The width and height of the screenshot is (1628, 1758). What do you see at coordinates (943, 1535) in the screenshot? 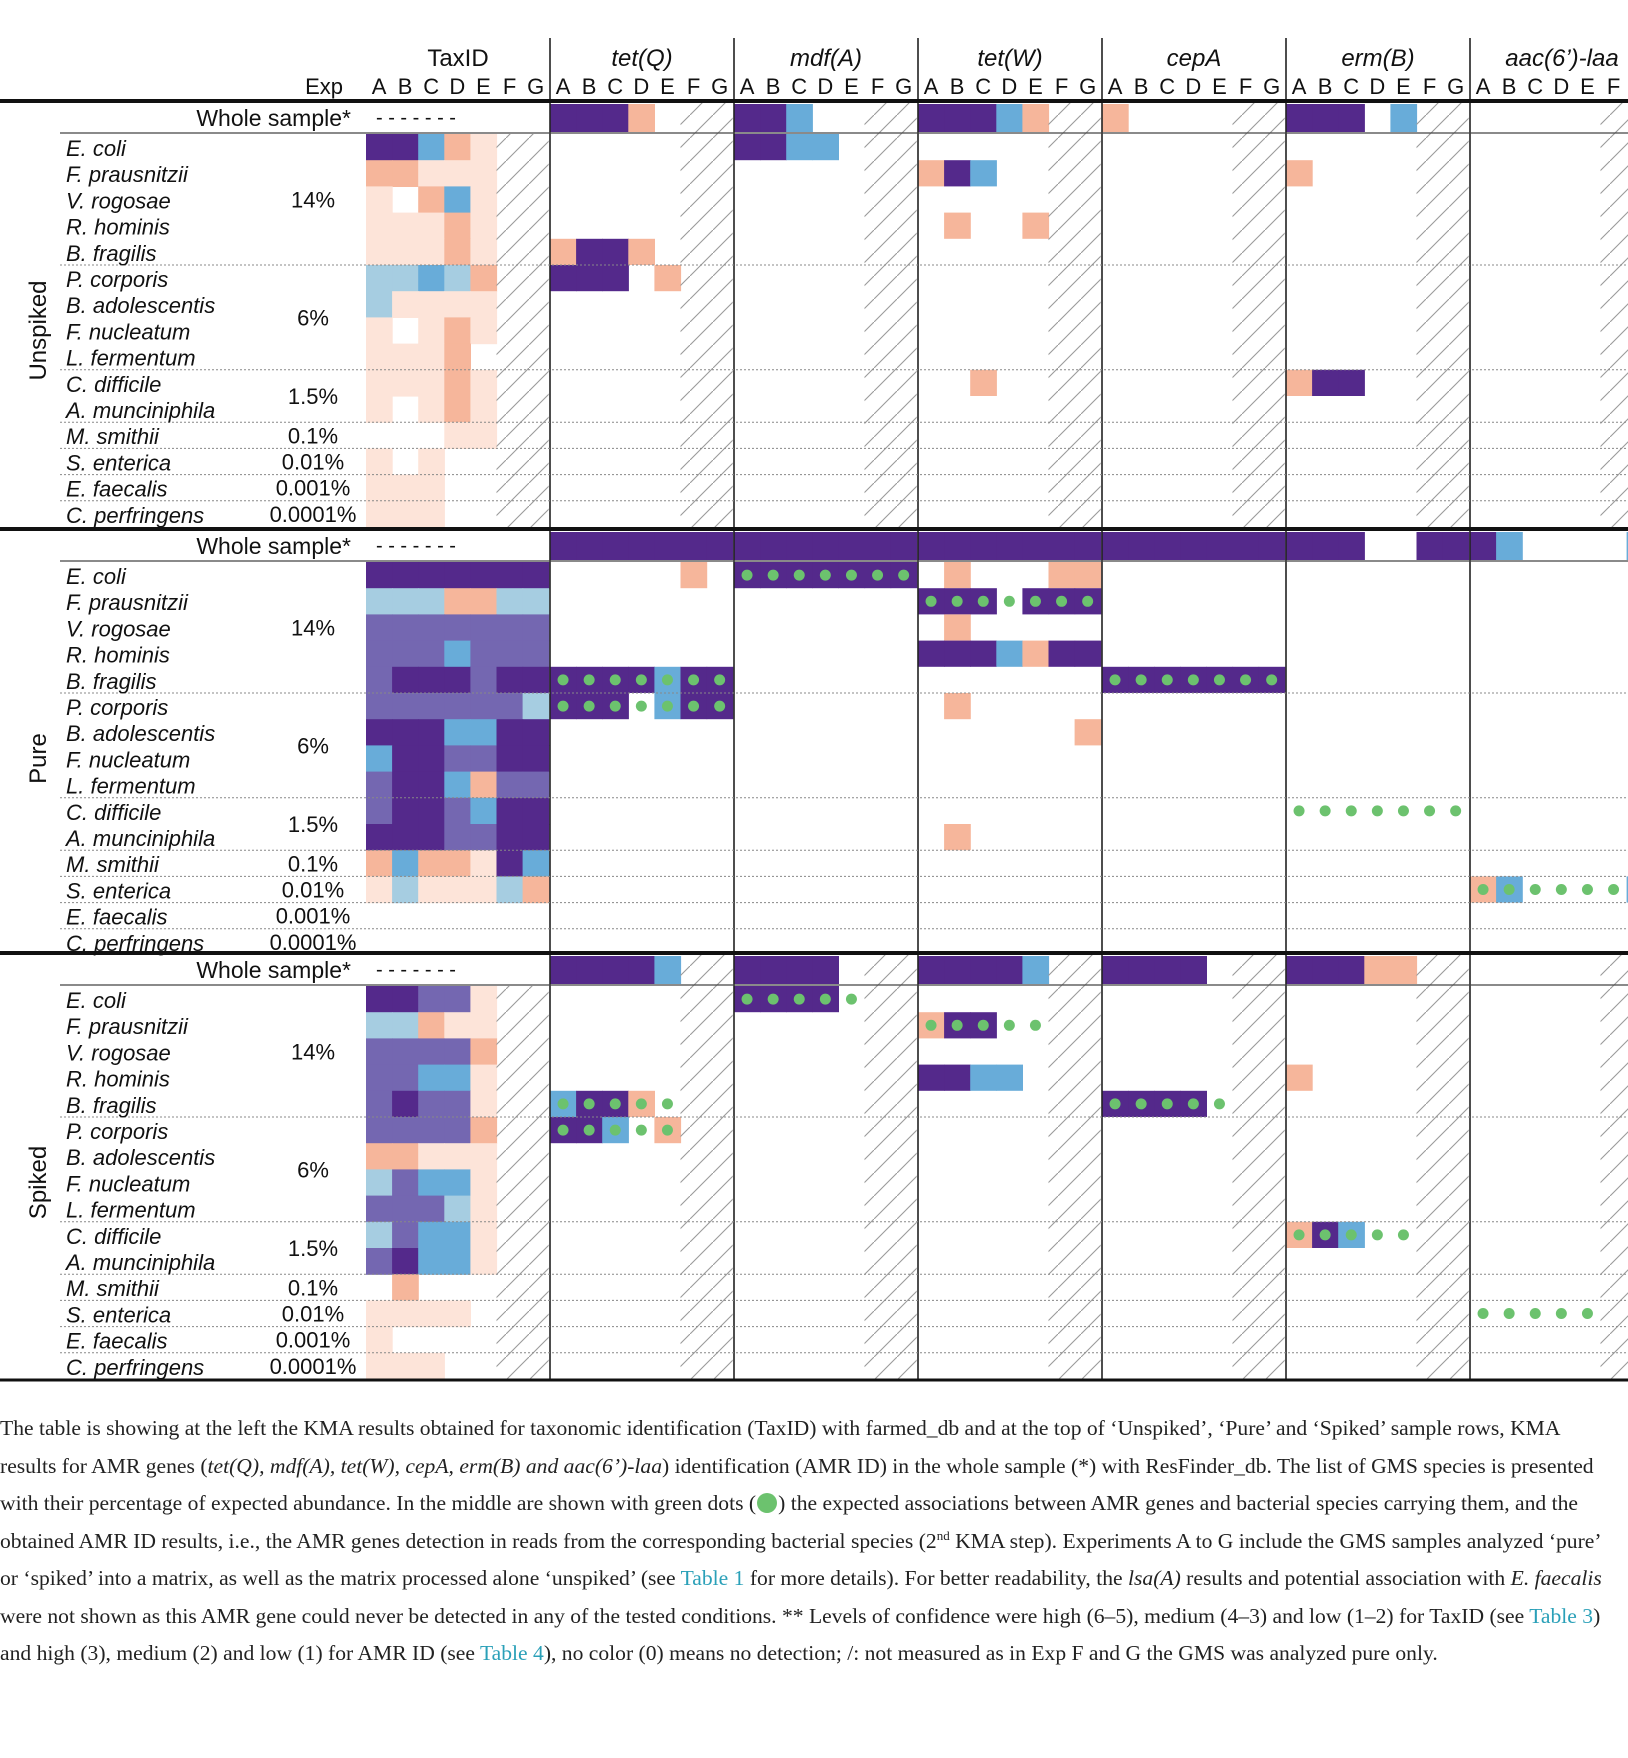
I see `caption-superscript: nd` at bounding box center [943, 1535].